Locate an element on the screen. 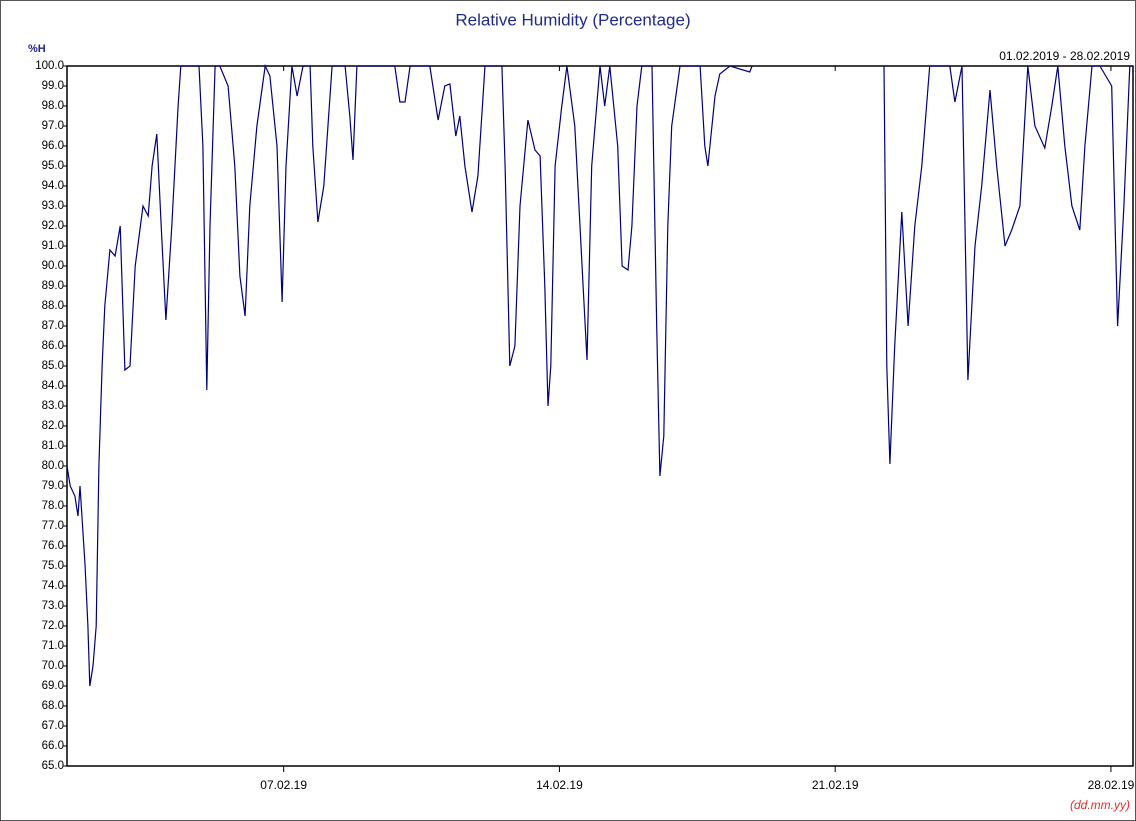 The width and height of the screenshot is (1136, 821). x-tick-label: 07.02.19 is located at coordinates (283, 785).